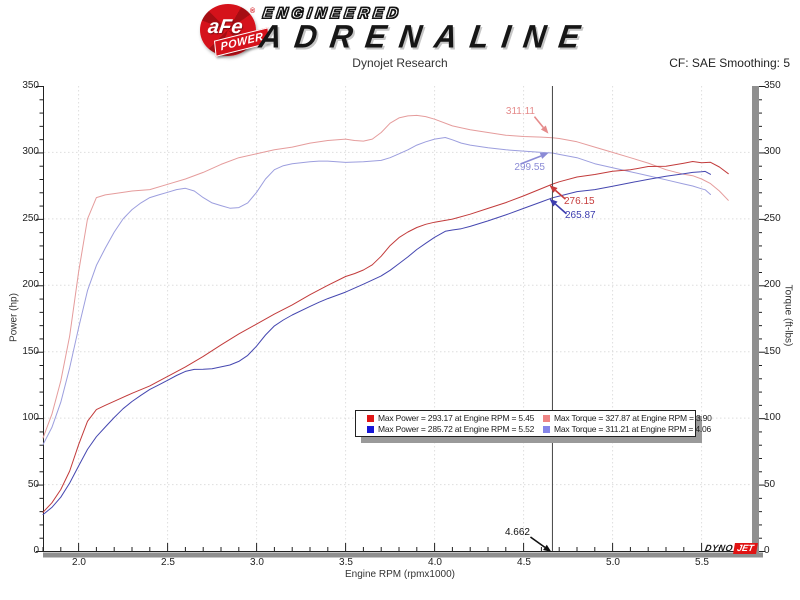 The width and height of the screenshot is (800, 600). I want to click on x-tick: 4.5, so click(524, 562).